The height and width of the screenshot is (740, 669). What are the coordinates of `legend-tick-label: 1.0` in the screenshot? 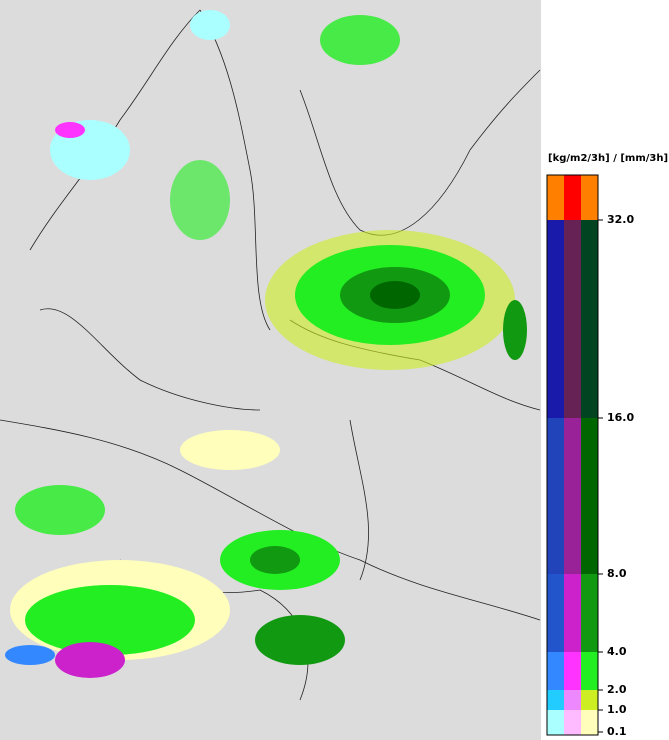 It's located at (617, 709).